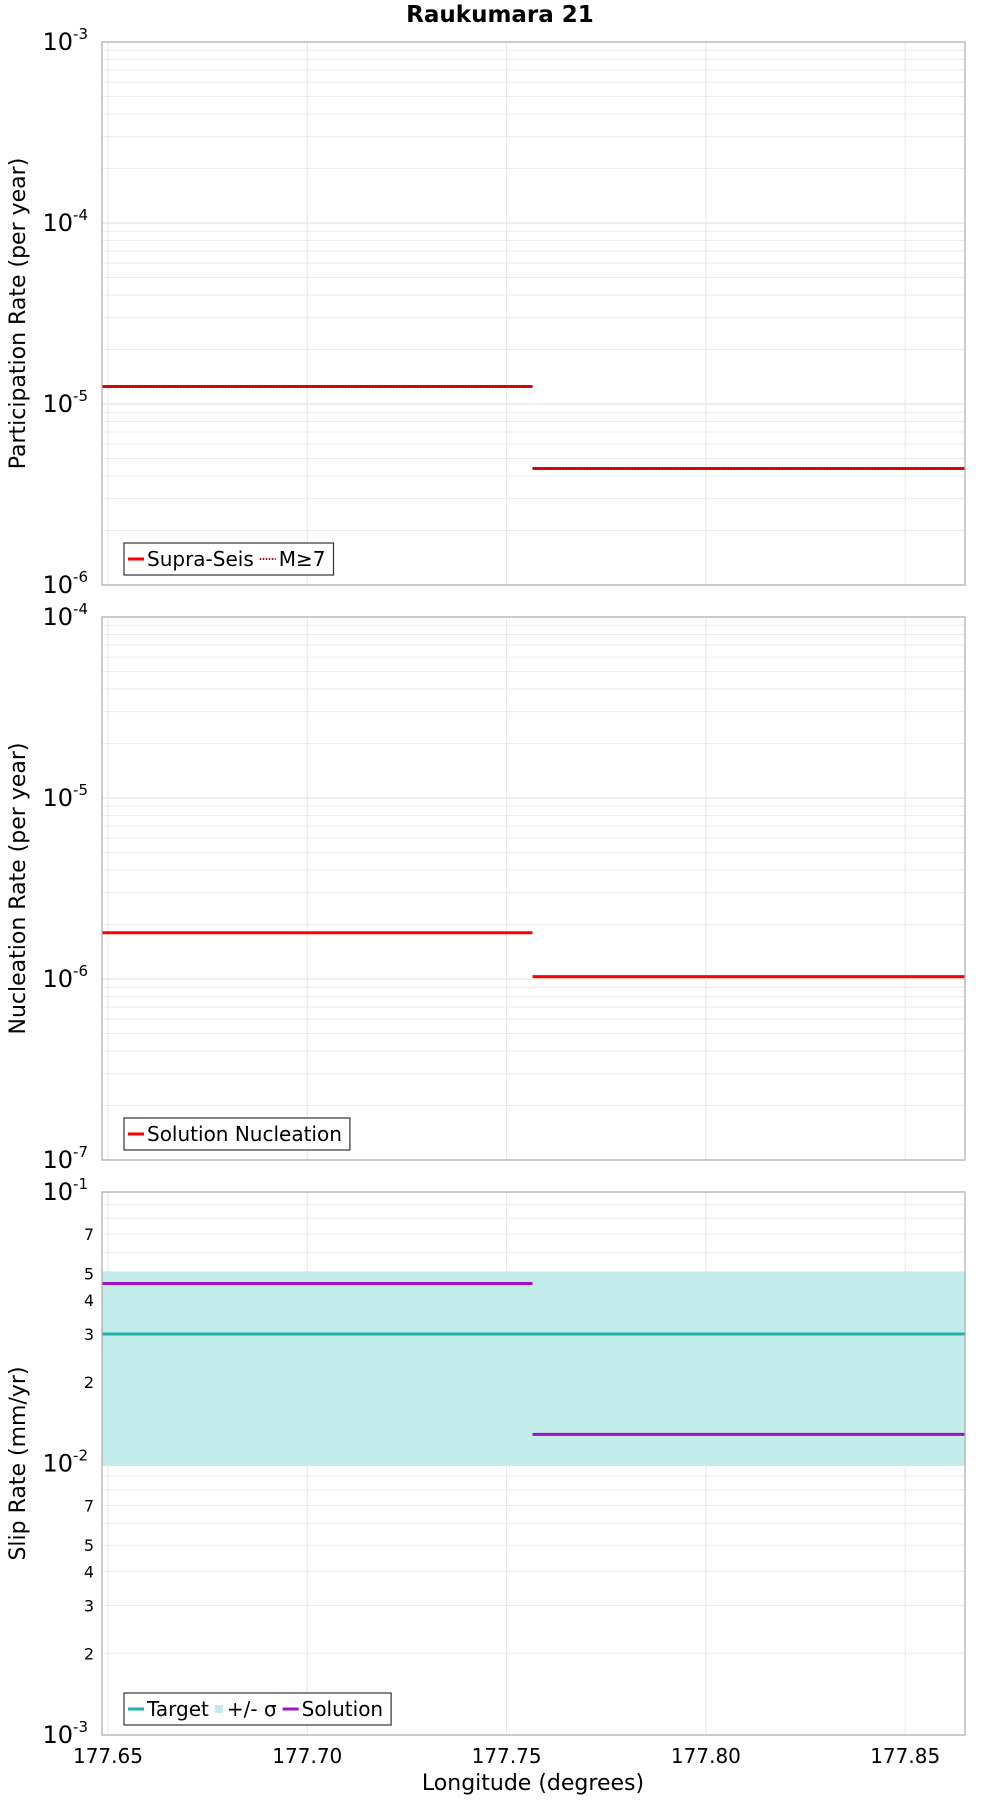  I want to click on x-tick-label: 177.75, so click(507, 1756).